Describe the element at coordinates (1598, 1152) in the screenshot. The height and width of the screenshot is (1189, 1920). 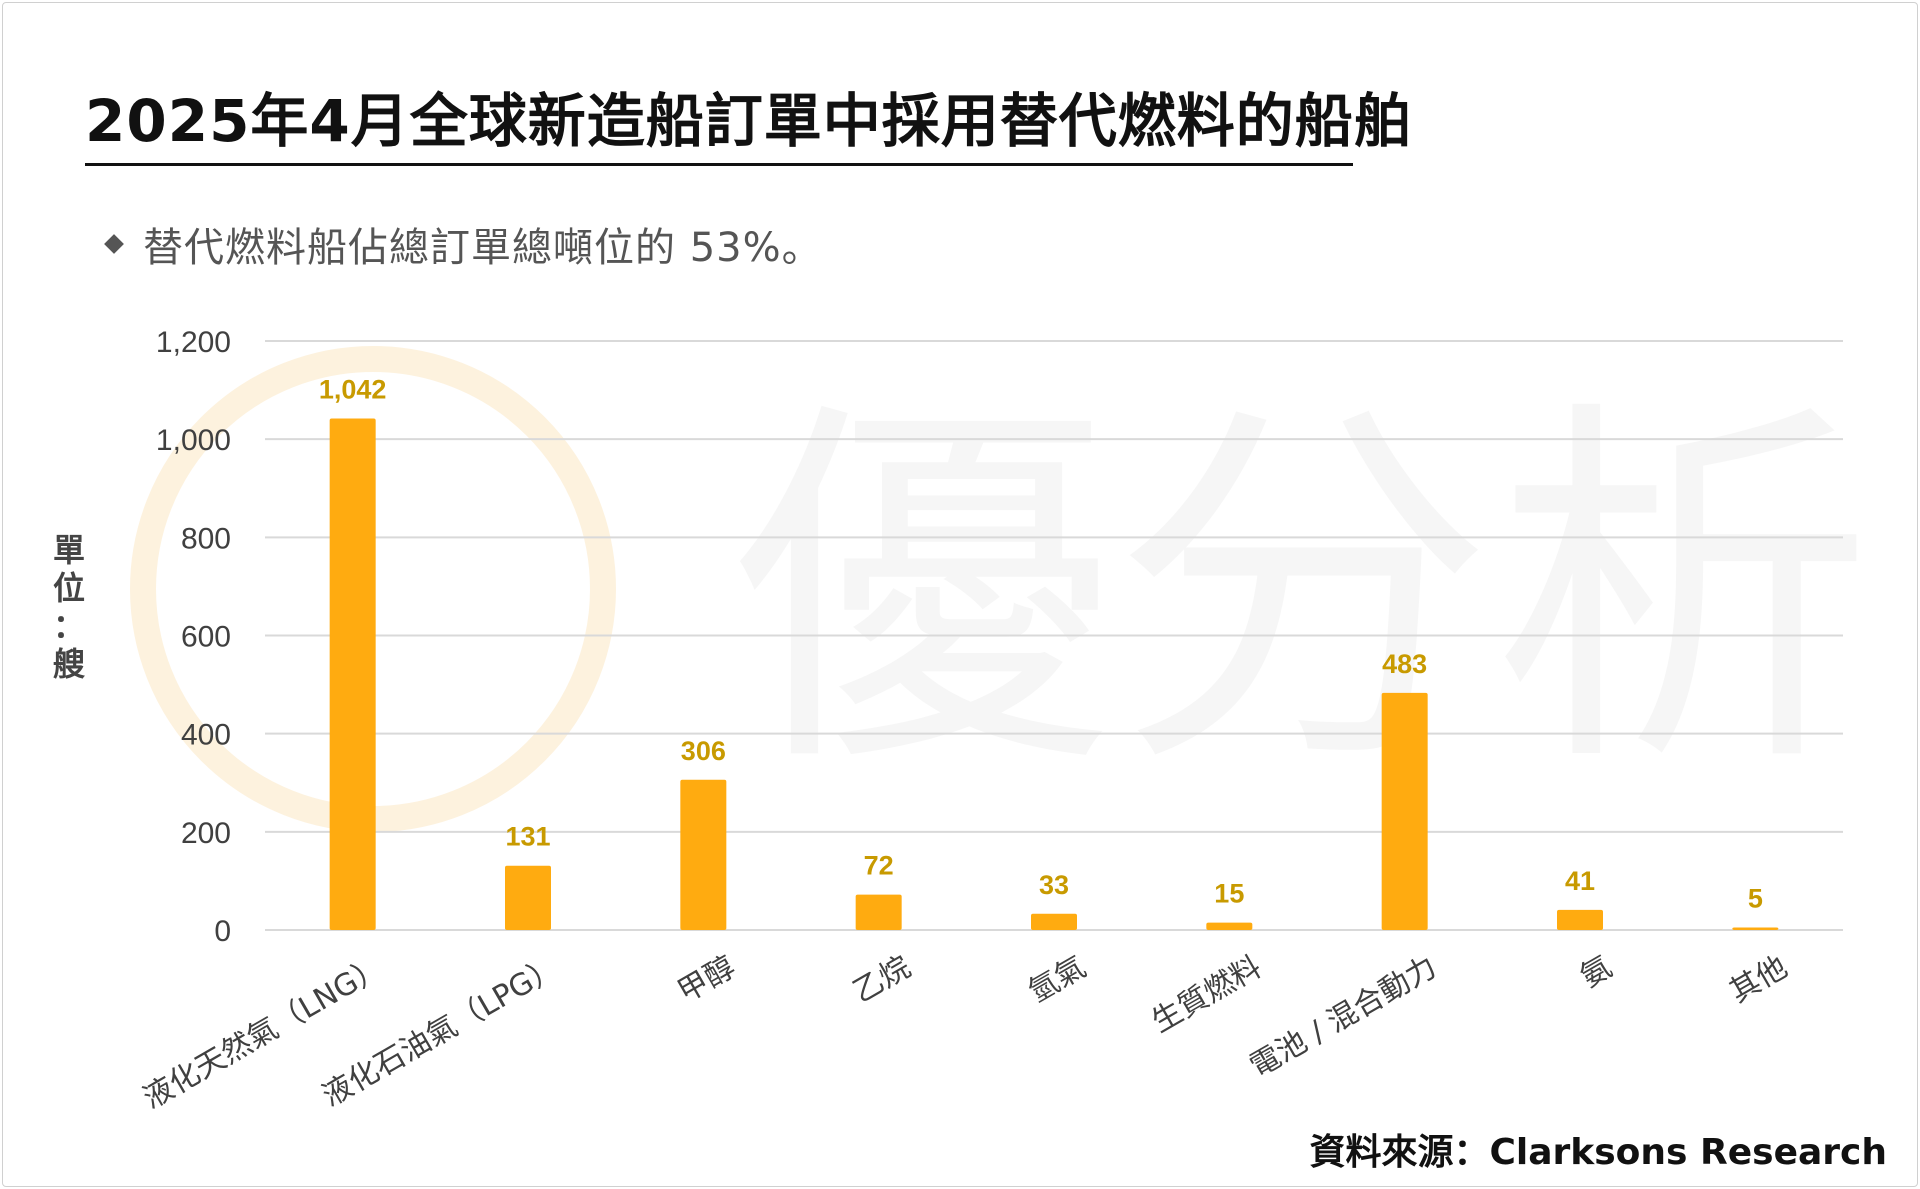
I see `source-note: 資料來源：Clarksons Research` at that location.